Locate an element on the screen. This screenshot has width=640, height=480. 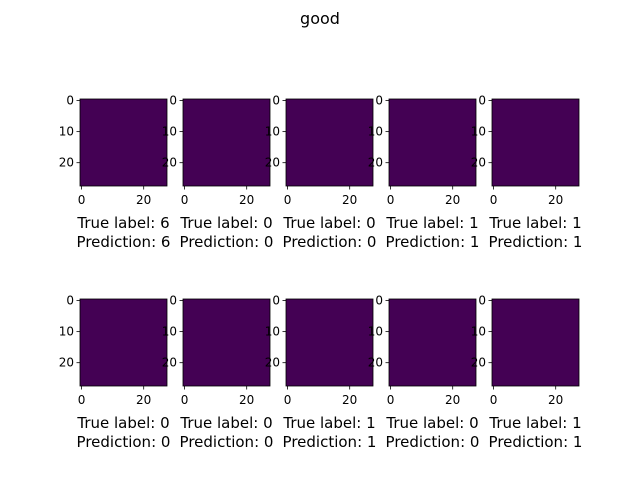
figure-title: good is located at coordinates (320, 18).